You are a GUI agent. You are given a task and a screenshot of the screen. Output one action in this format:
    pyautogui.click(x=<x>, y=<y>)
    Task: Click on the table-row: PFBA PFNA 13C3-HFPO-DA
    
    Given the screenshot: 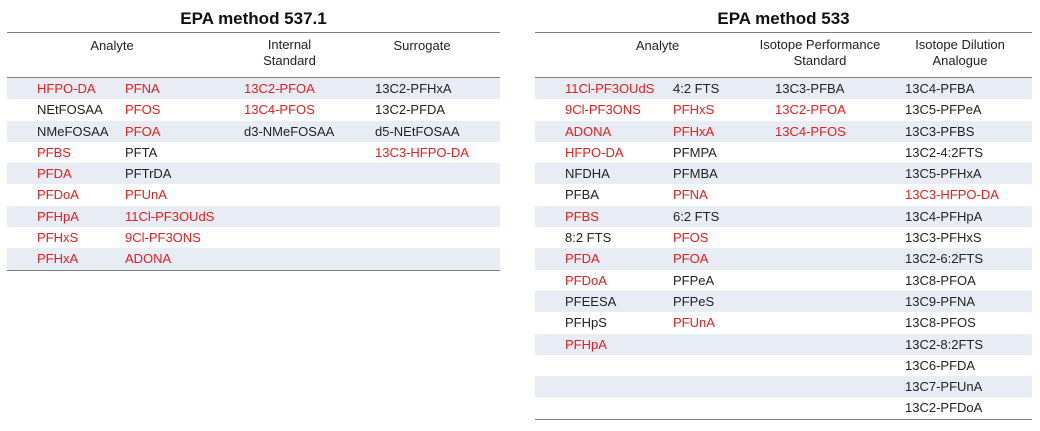 What is the action you would take?
    pyautogui.click(x=783, y=194)
    